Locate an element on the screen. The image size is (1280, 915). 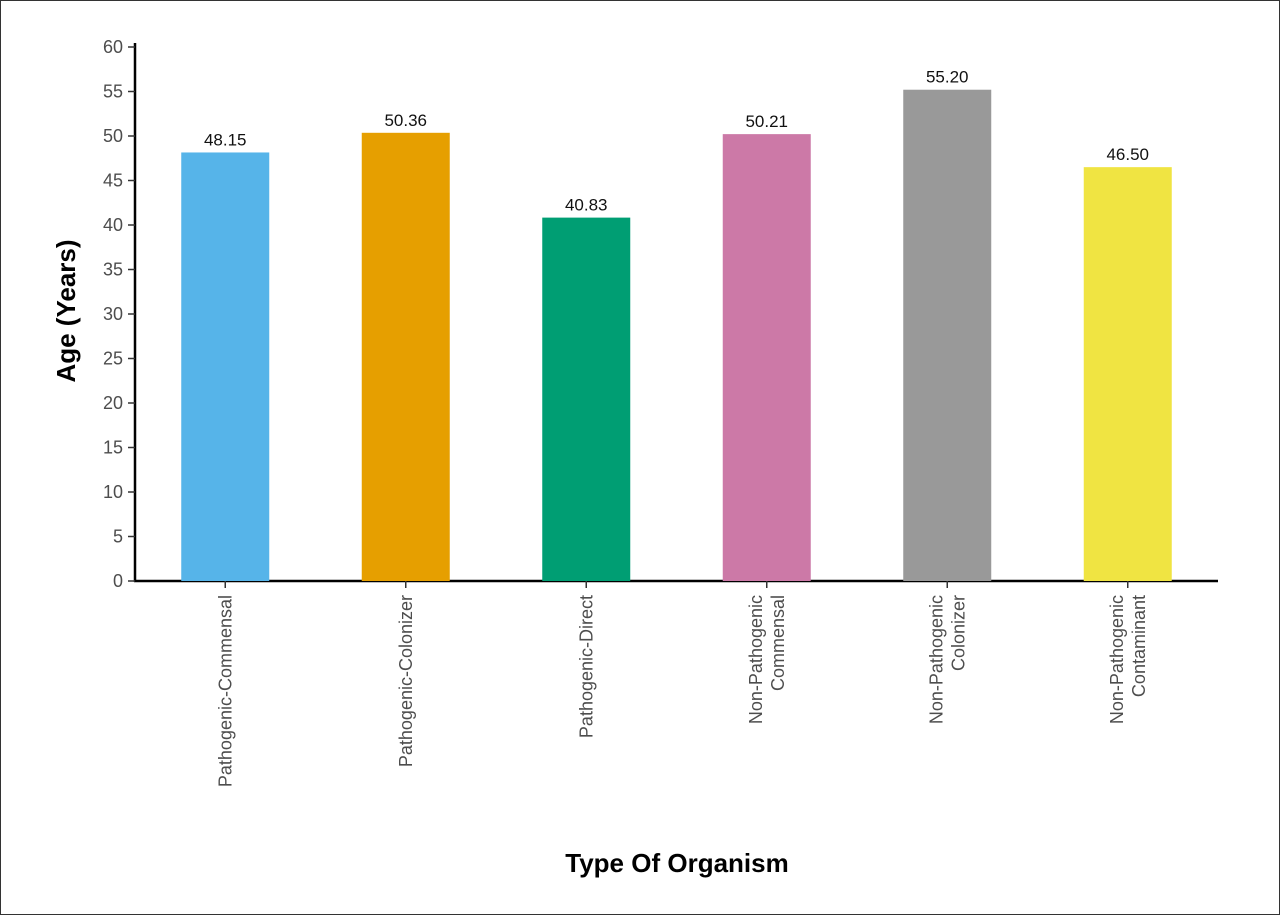
y-axis-title: Age (Years) is located at coordinates (66, 310).